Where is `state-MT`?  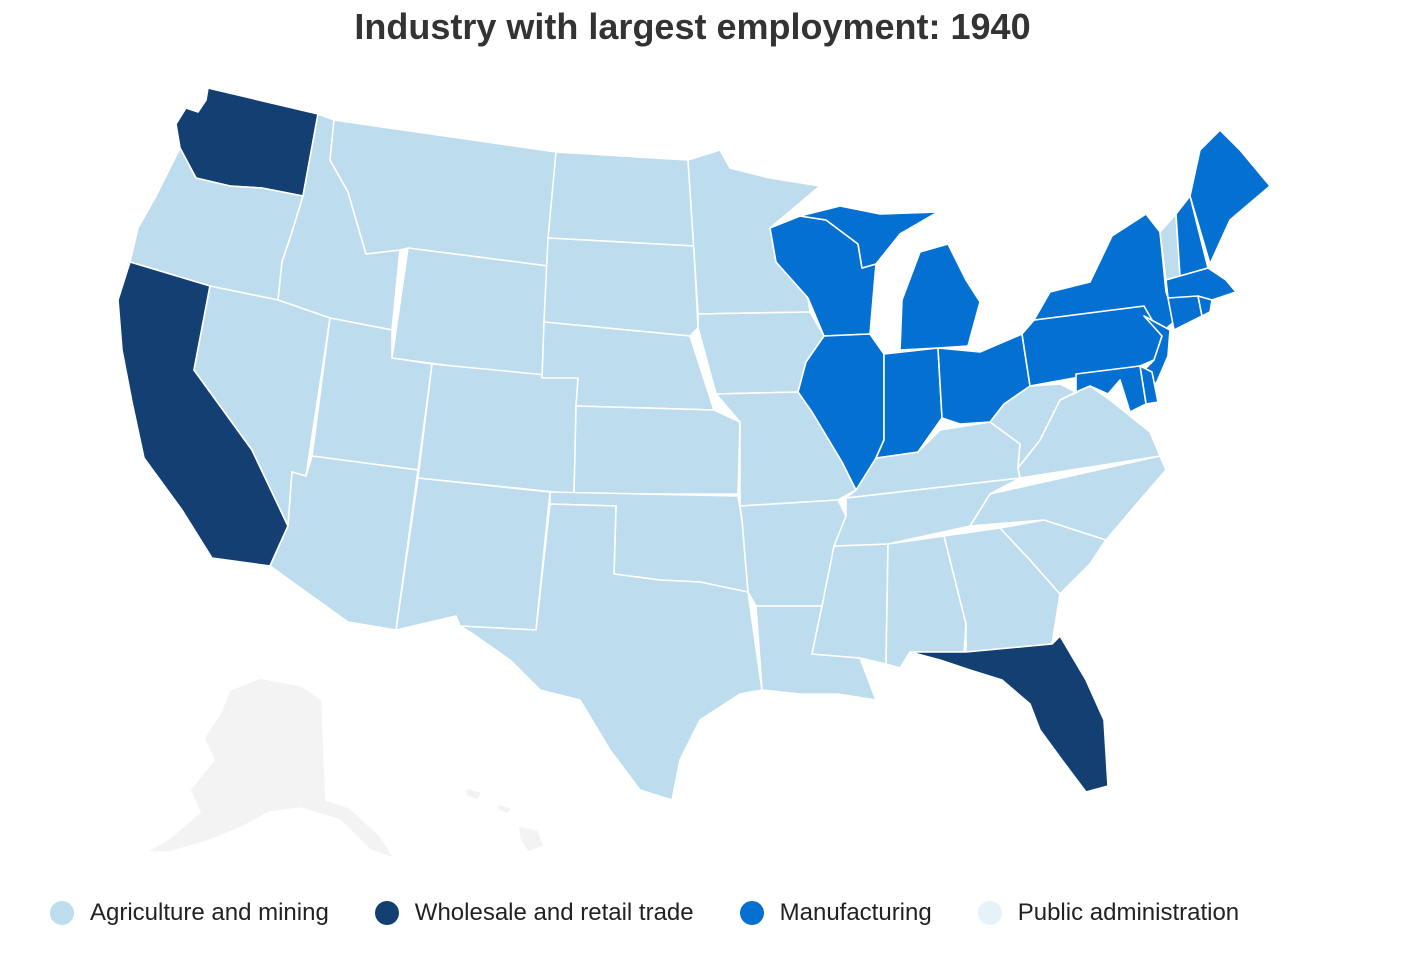 state-MT is located at coordinates (443, 193).